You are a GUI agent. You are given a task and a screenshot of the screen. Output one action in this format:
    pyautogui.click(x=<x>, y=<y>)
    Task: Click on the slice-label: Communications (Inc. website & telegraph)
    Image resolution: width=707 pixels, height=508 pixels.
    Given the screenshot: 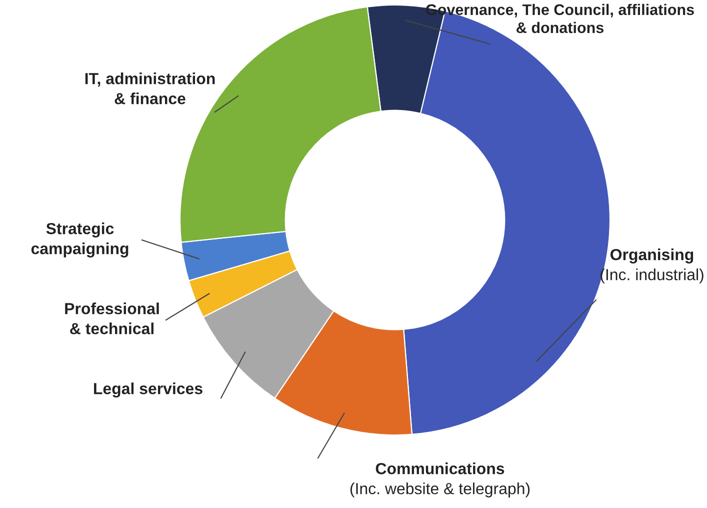 What is the action you would take?
    pyautogui.click(x=440, y=480)
    